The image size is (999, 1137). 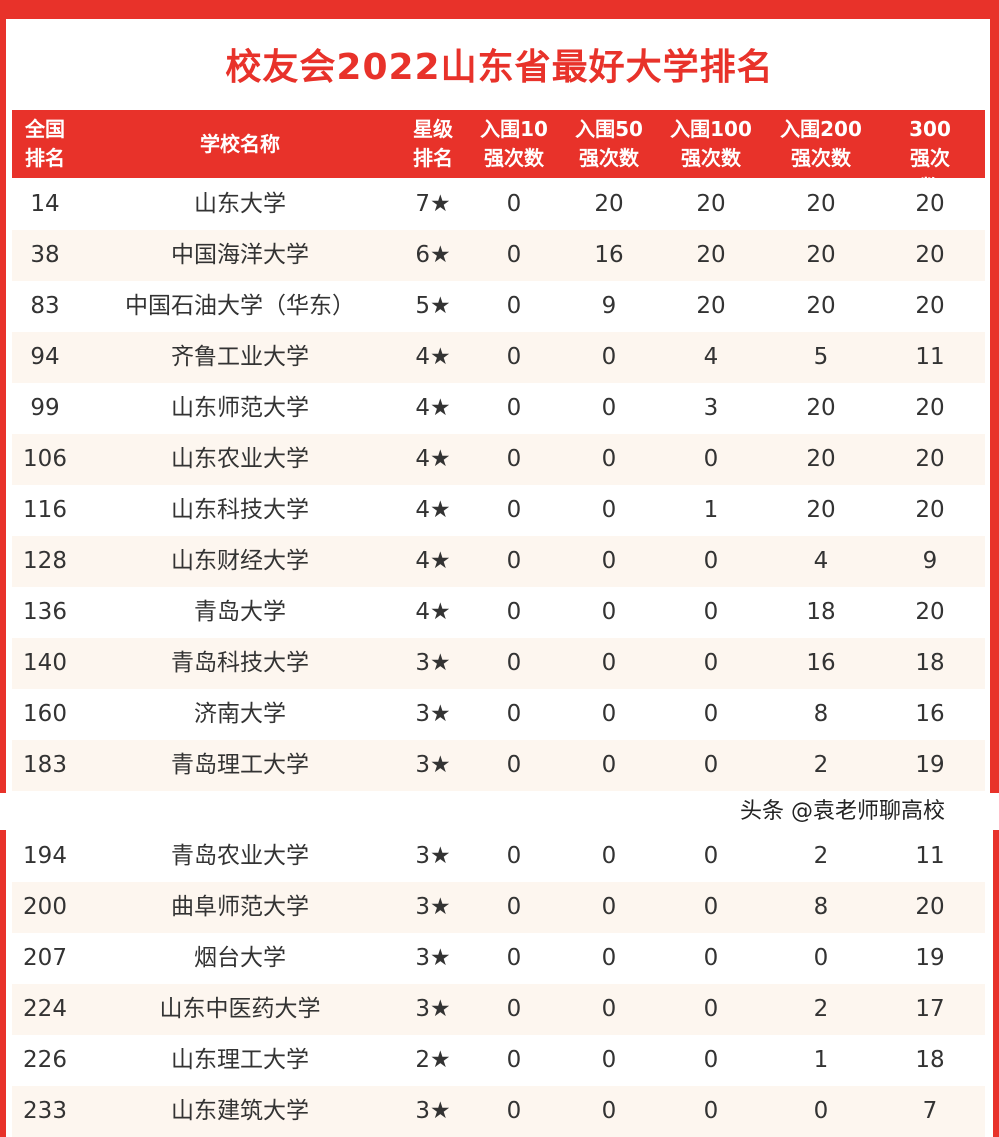 What do you see at coordinates (240, 856) in the screenshot?
I see `cell-school-name: 青岛农业大学` at bounding box center [240, 856].